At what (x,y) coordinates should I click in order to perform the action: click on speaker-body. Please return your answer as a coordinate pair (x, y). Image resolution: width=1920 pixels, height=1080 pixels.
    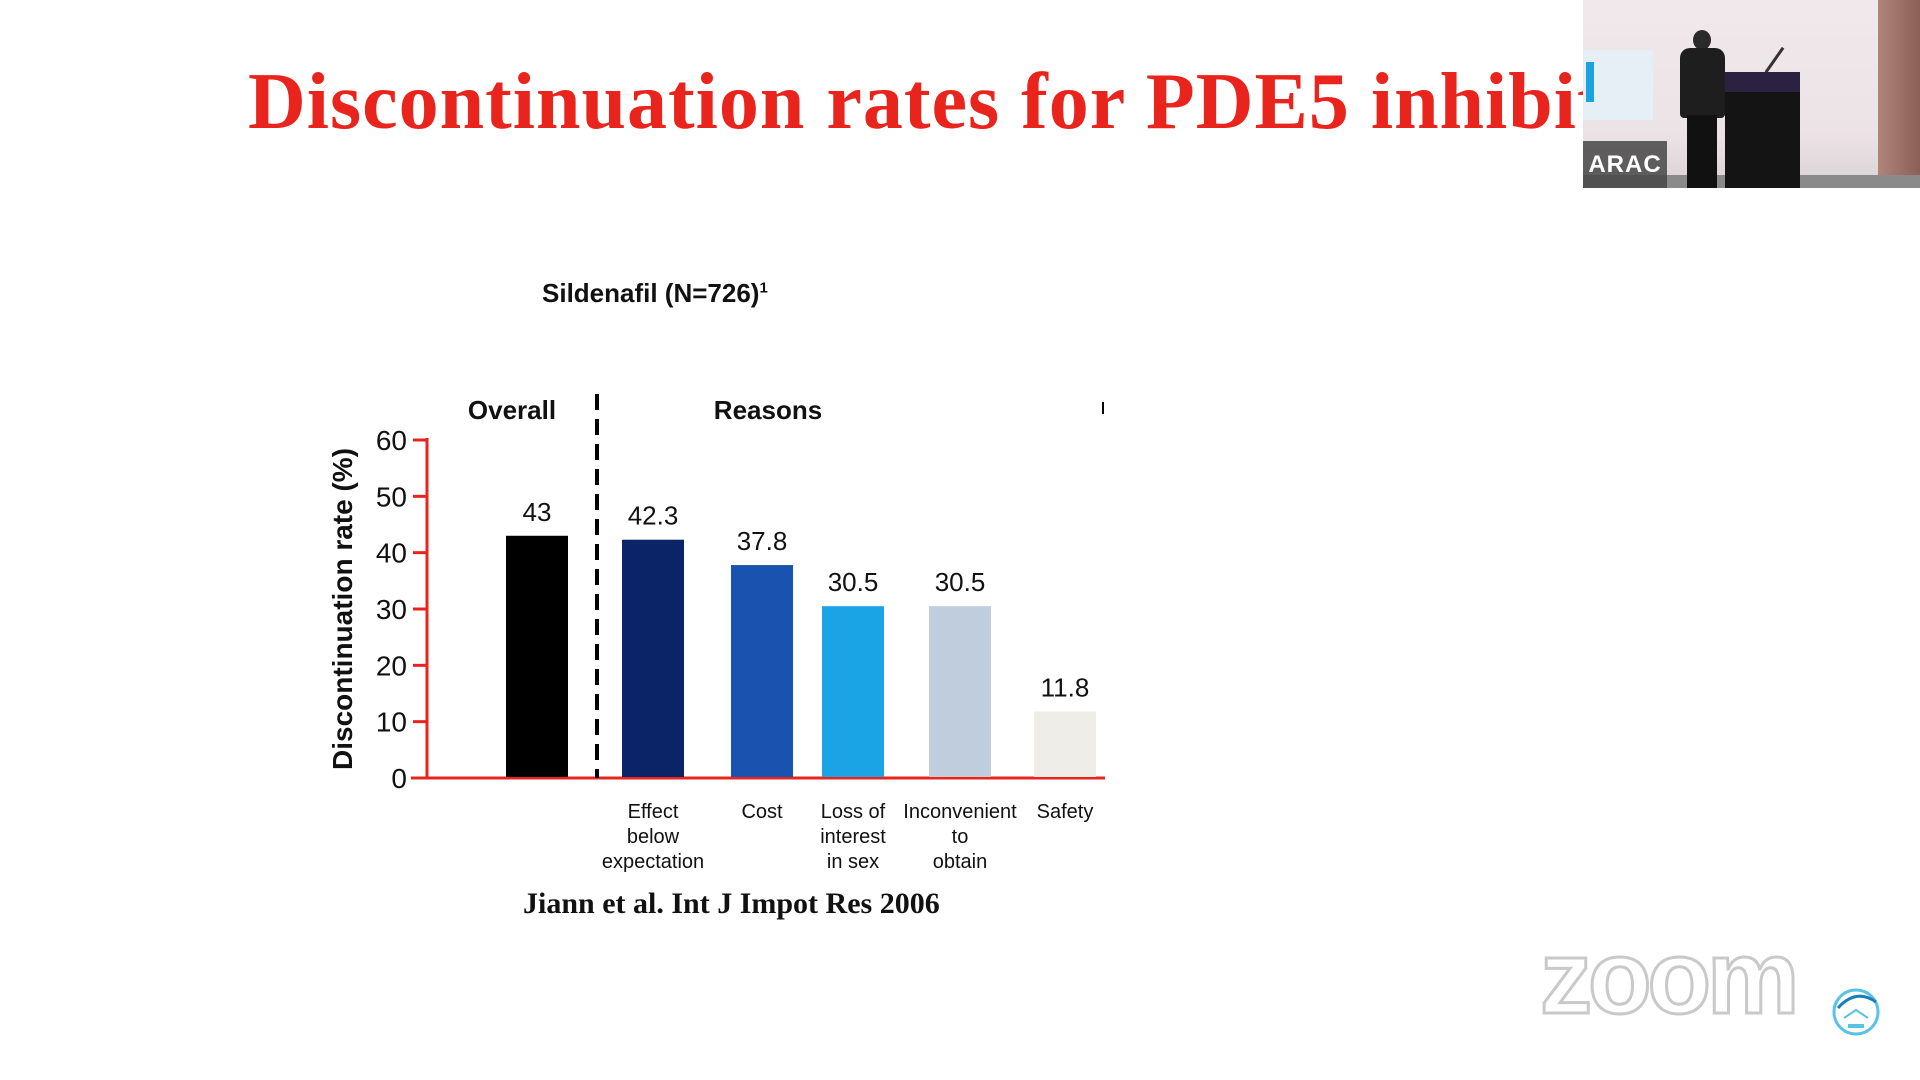
    Looking at the image, I should click on (1702, 83).